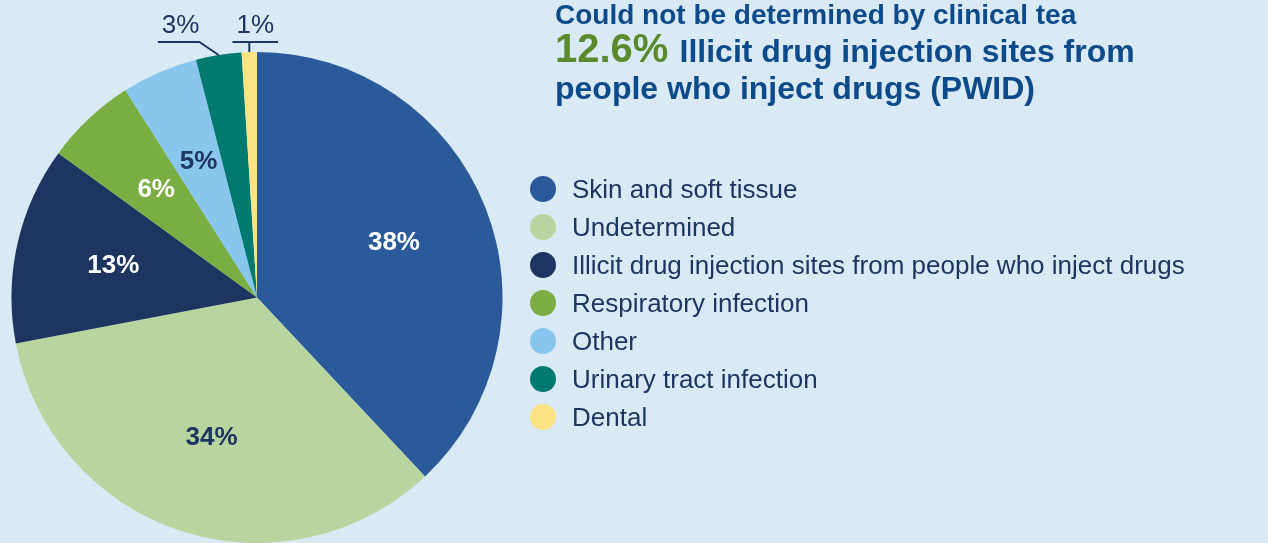  What do you see at coordinates (180, 24) in the screenshot?
I see `data-label: 3%` at bounding box center [180, 24].